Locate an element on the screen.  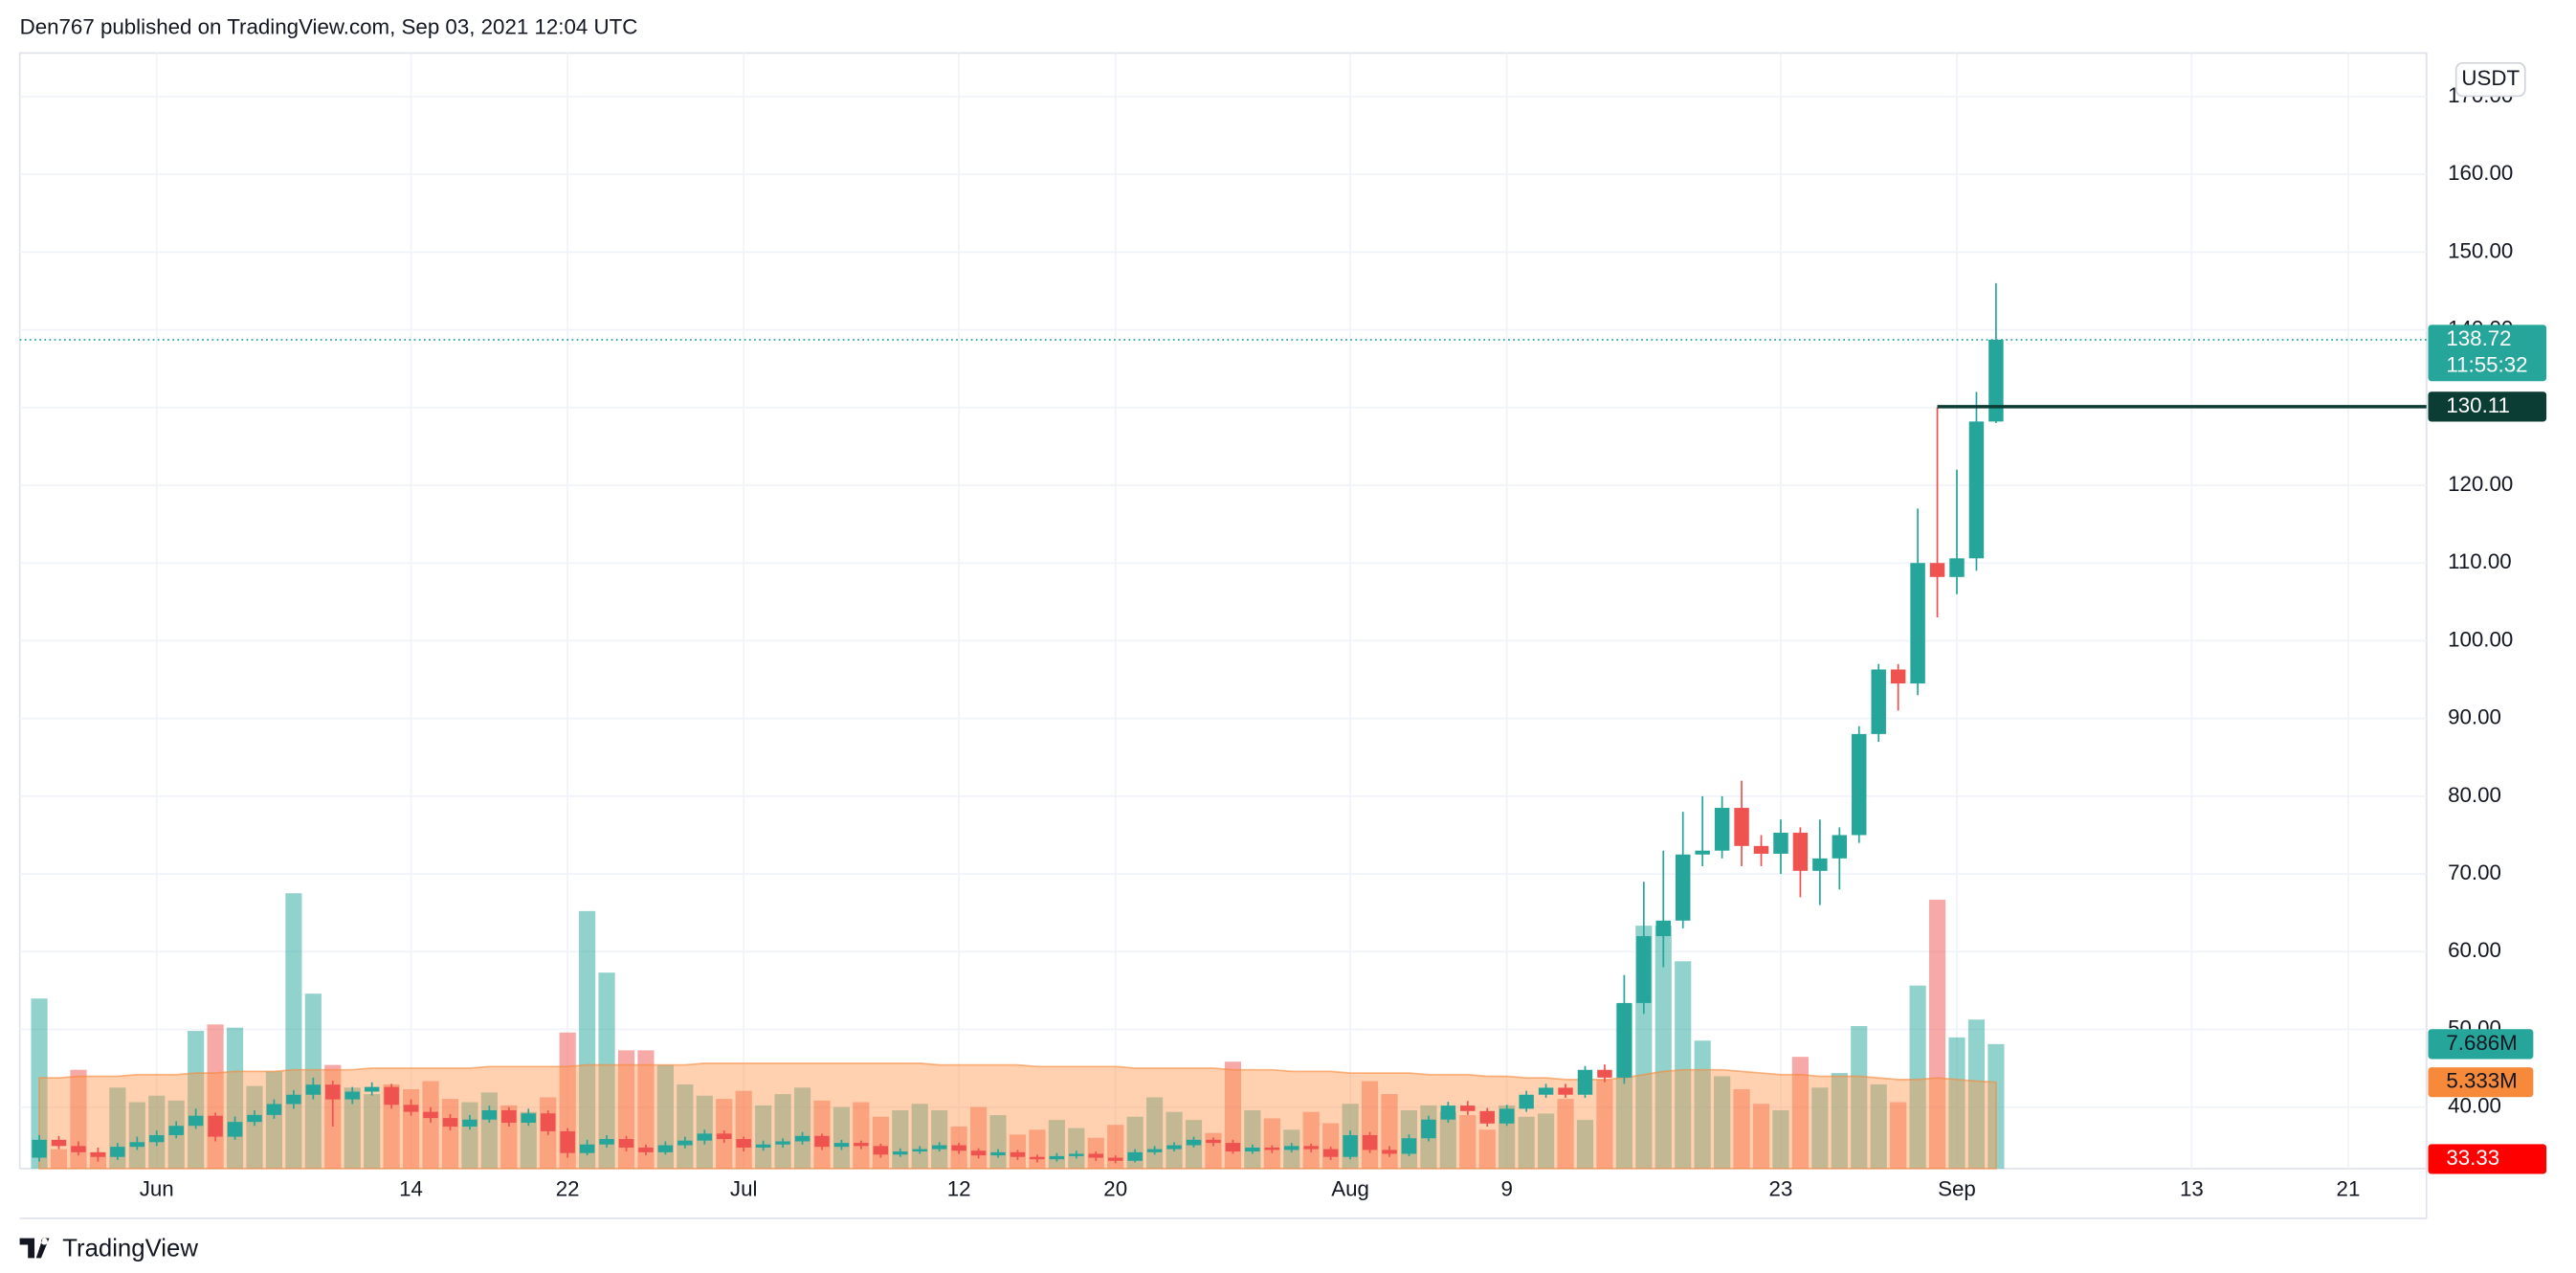
logo-icon is located at coordinates (34, 1248).